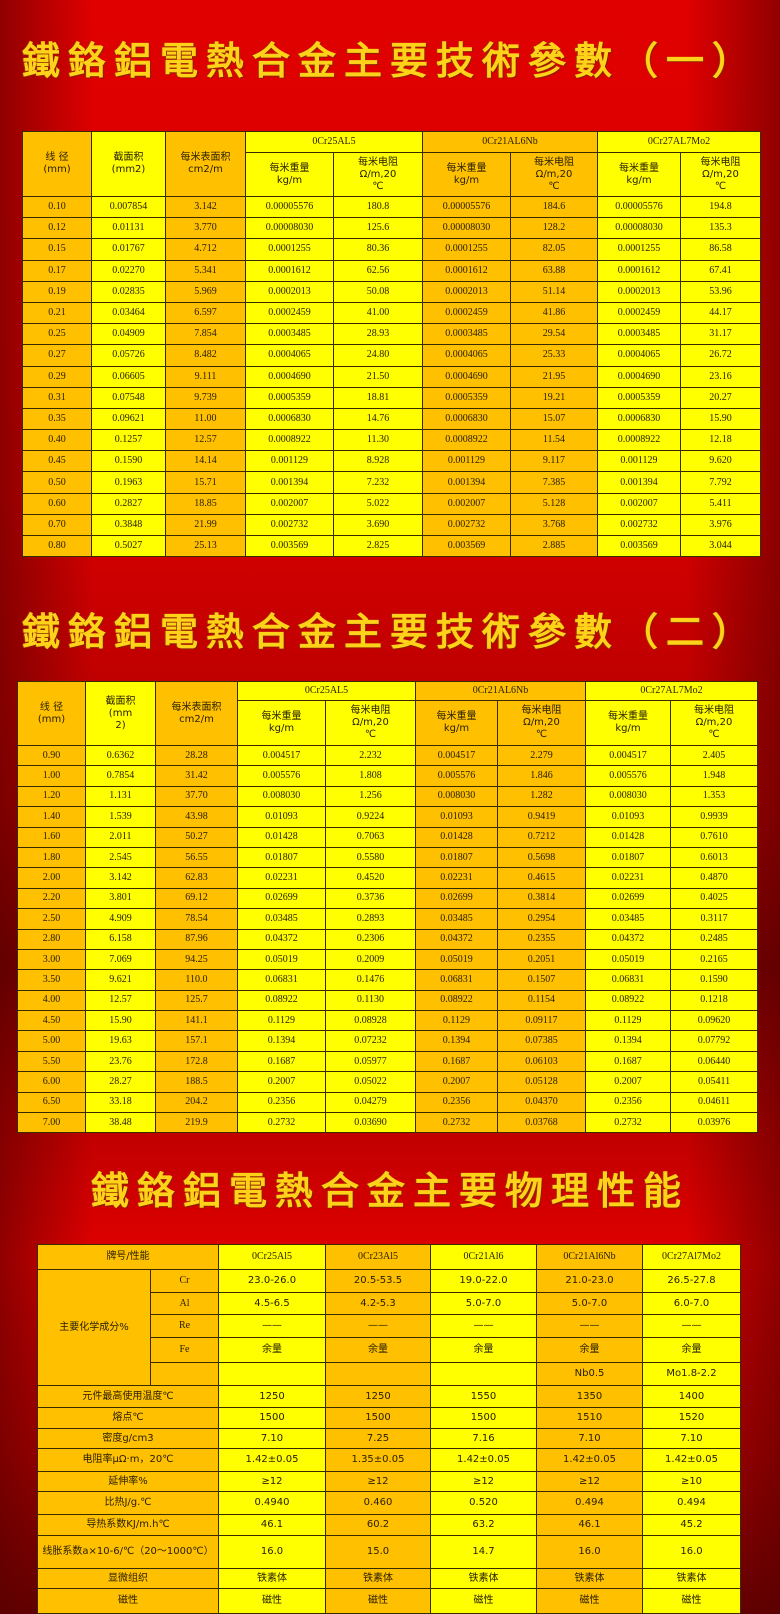 The height and width of the screenshot is (1614, 780). Describe the element at coordinates (456, 980) in the screenshot. I see `table-cell: 0.06831` at that location.